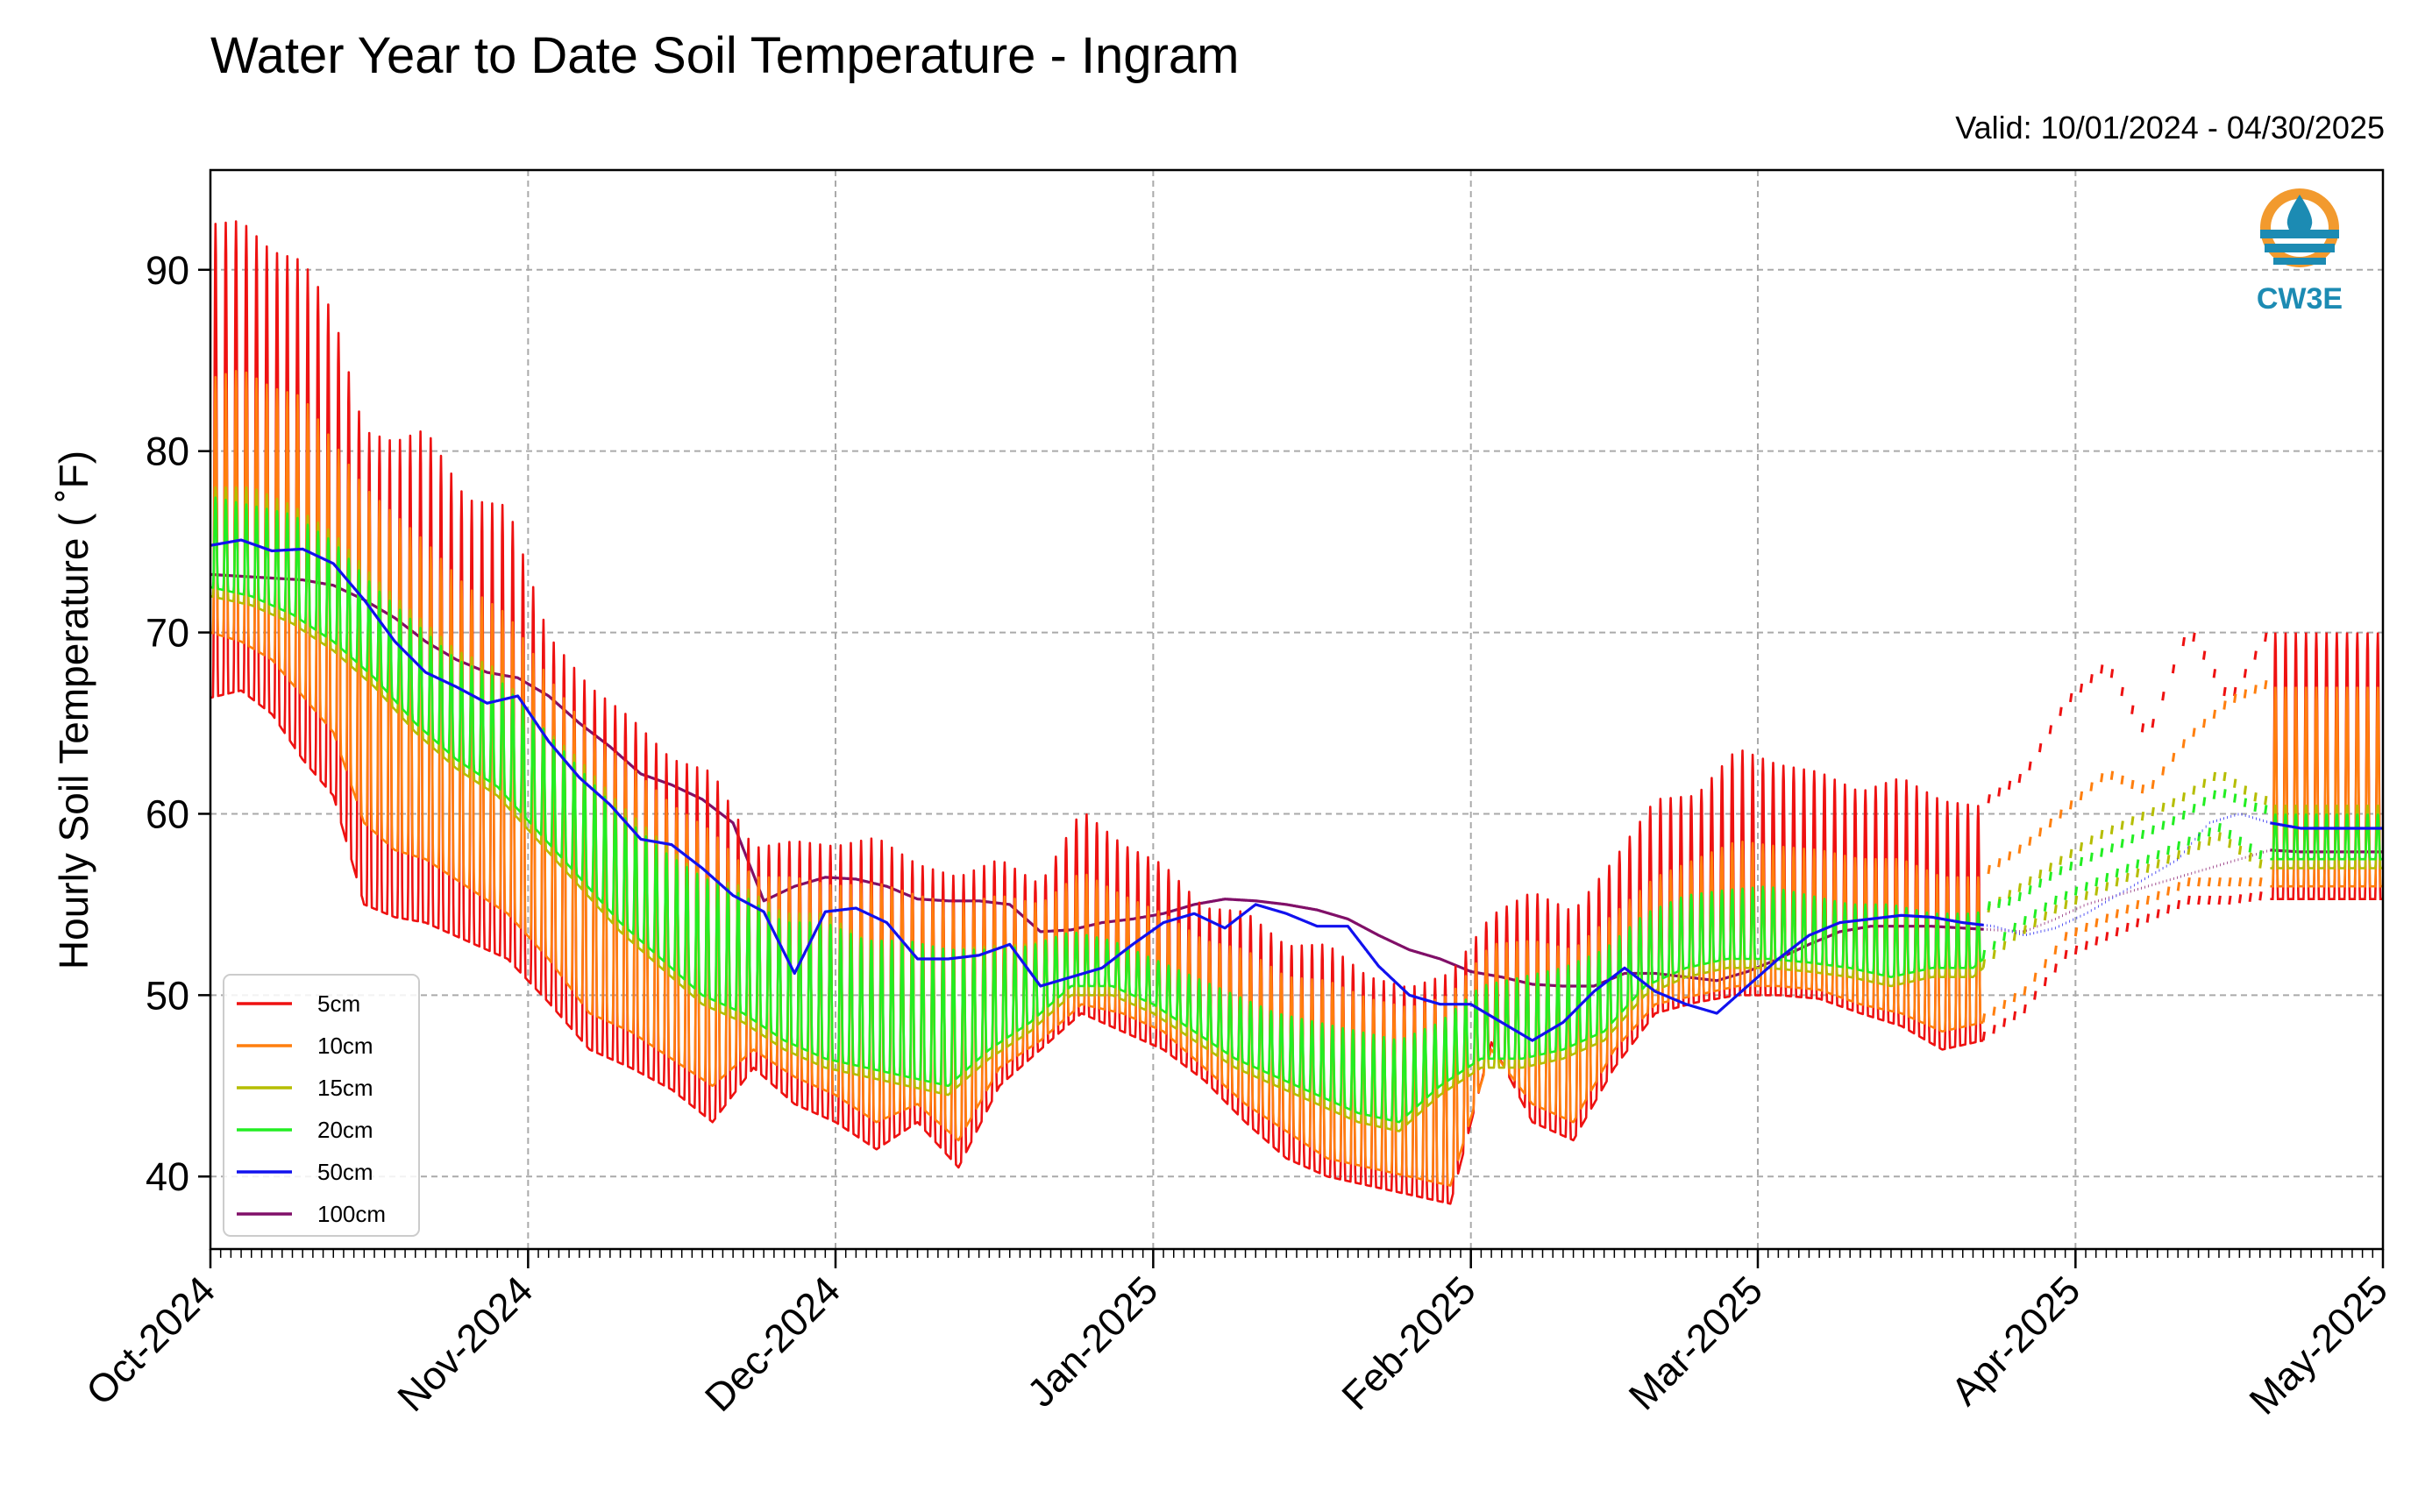 This screenshot has width=2418, height=1512. Describe the element at coordinates (2299, 216) in the screenshot. I see `water-drop-icon` at that location.